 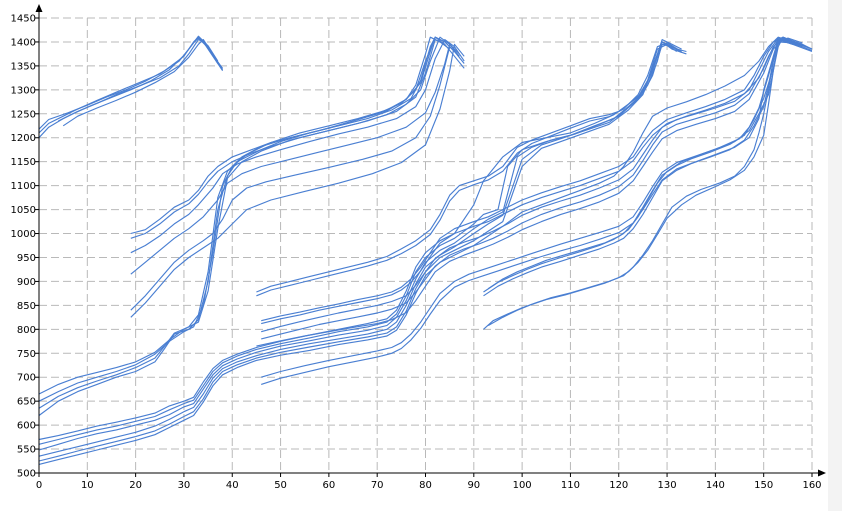 What do you see at coordinates (26, 378) in the screenshot?
I see `y-tick-label: 700` at bounding box center [26, 378].